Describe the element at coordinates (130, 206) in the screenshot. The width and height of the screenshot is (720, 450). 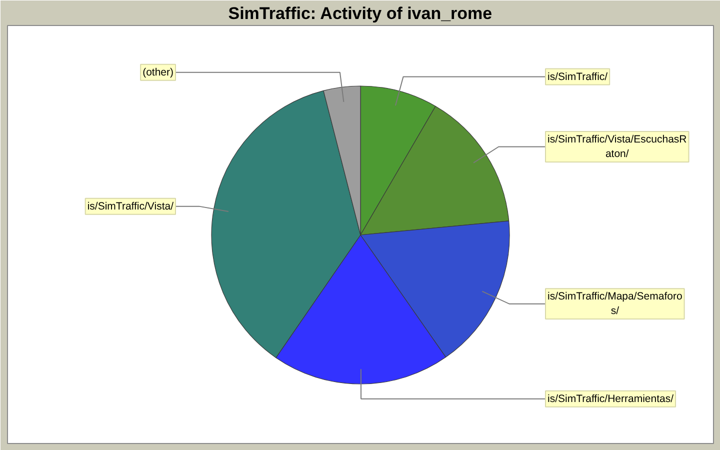
I see `slice-label: is/SimTraffic/Vista/` at that location.